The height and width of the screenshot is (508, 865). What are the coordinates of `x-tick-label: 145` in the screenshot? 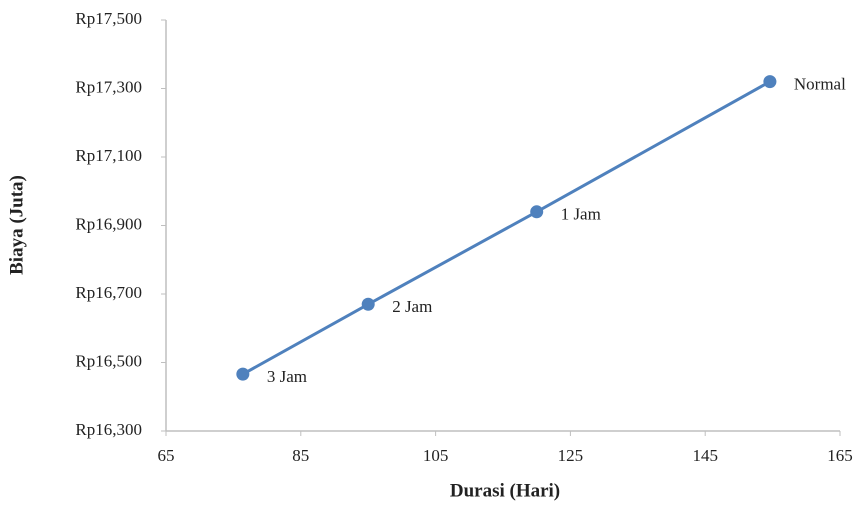 It's located at (705, 455).